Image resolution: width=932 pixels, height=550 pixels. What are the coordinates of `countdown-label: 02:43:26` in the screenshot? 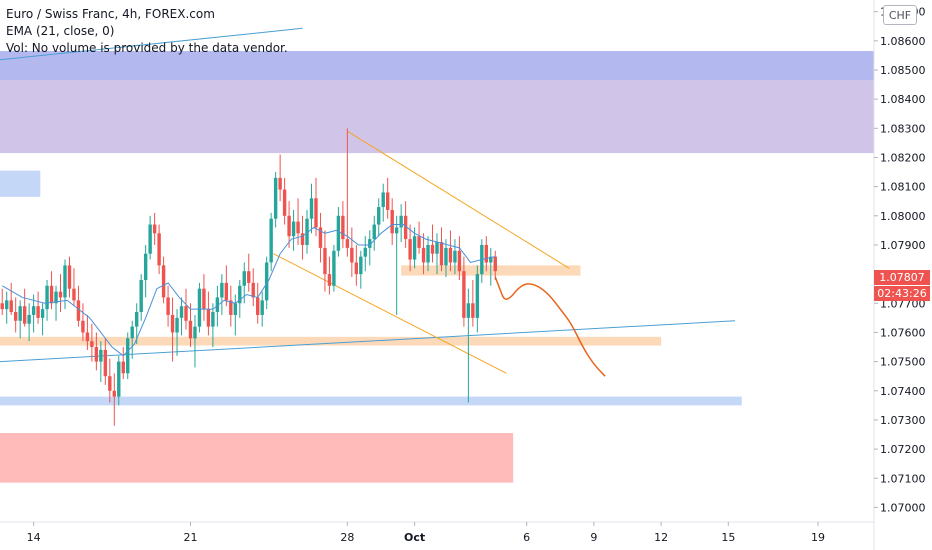 It's located at (902, 293).